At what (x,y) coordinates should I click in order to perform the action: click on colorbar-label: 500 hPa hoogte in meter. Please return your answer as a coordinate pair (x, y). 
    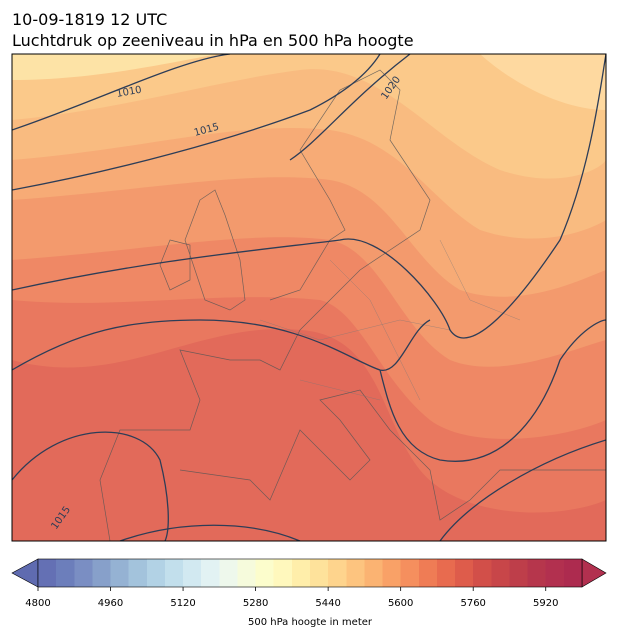
    Looking at the image, I should click on (310, 622).